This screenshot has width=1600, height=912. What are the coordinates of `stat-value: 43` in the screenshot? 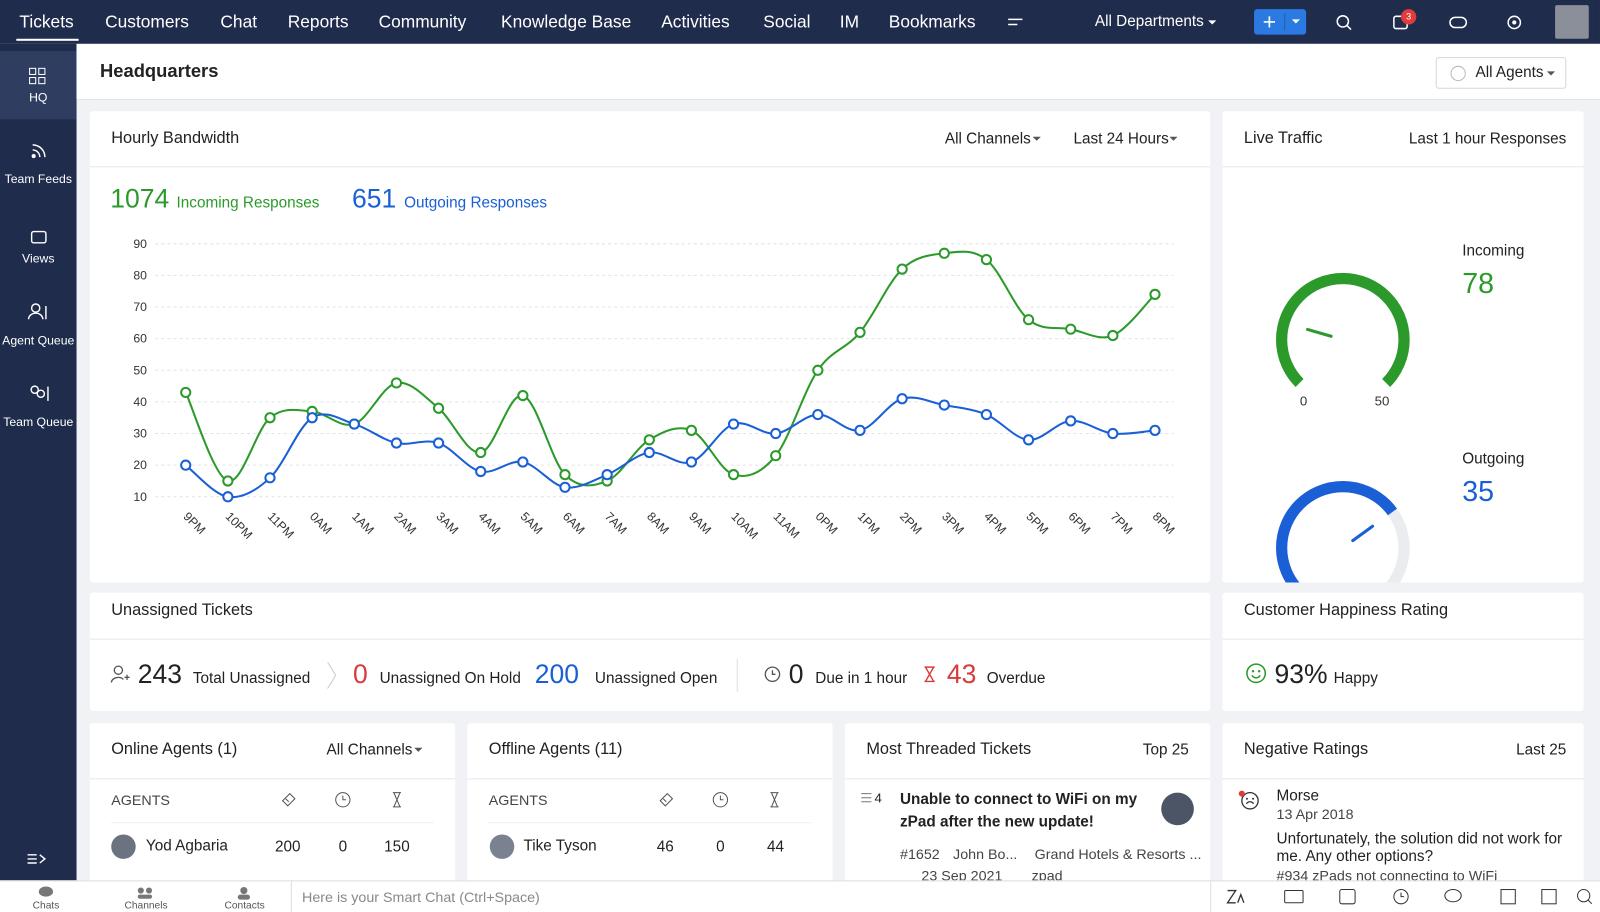 It's located at (961, 674).